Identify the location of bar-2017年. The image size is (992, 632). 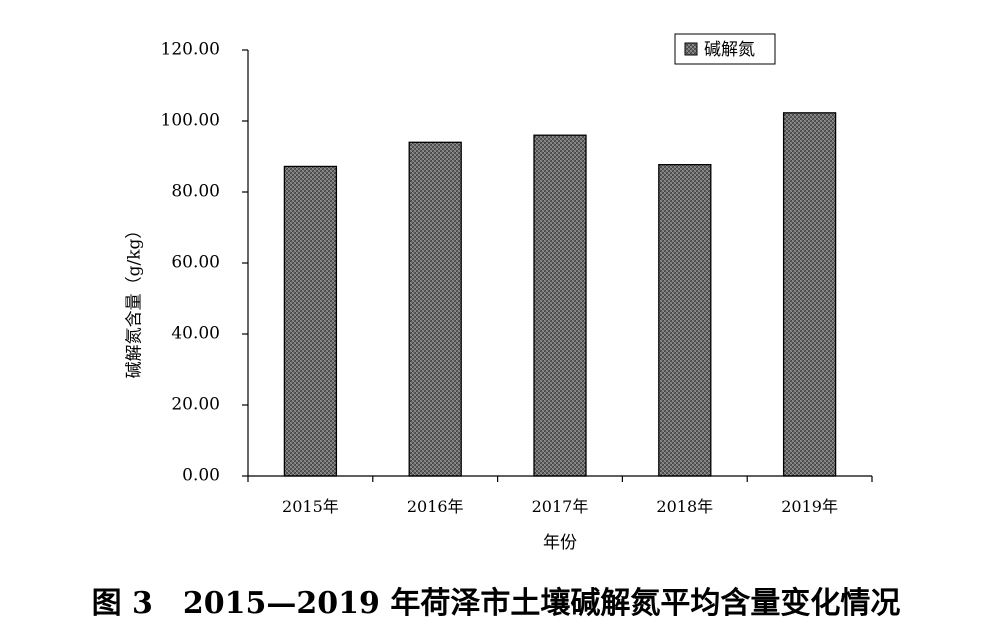
(560, 305).